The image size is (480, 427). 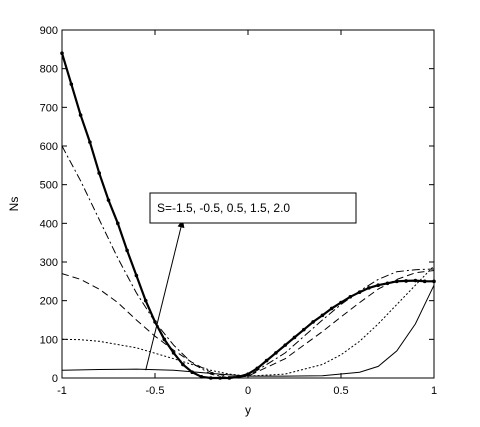 I want to click on y-tick-label: 300, so click(x=49, y=263).